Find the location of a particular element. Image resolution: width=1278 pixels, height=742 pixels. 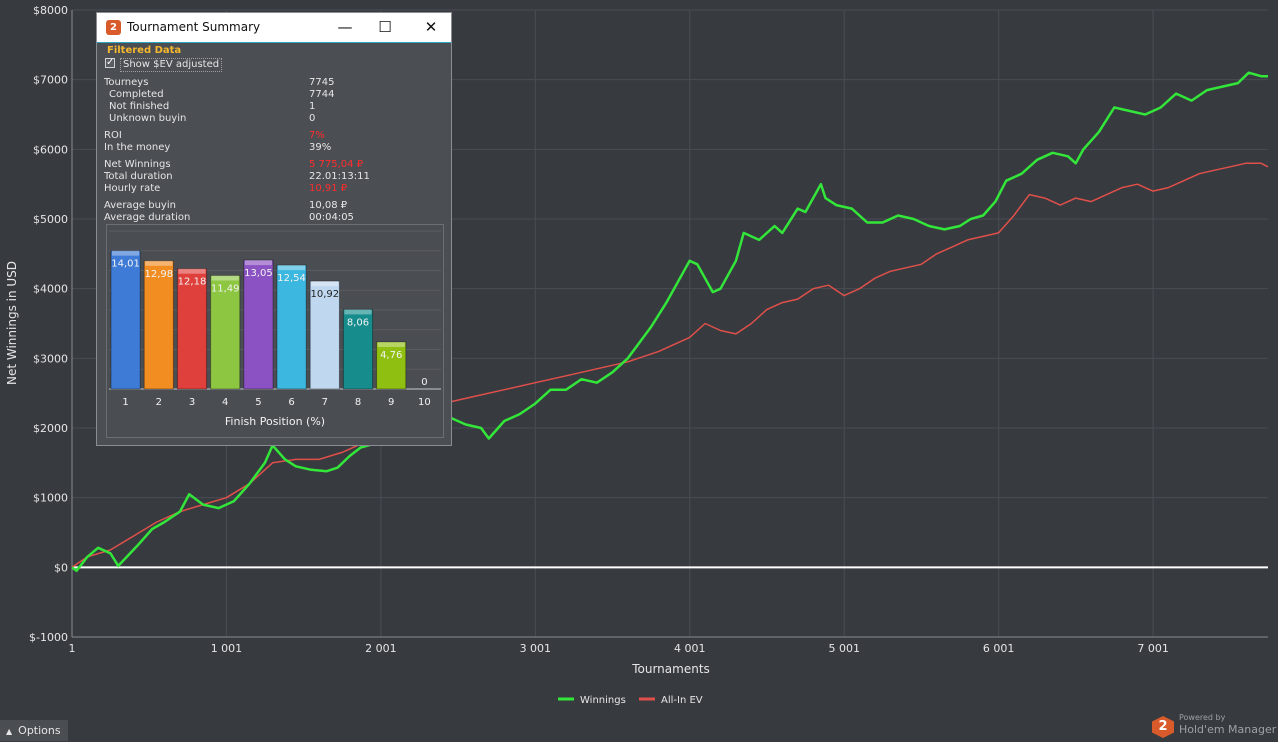

unknown-buyin-label: Unknown buyin is located at coordinates (148, 118).